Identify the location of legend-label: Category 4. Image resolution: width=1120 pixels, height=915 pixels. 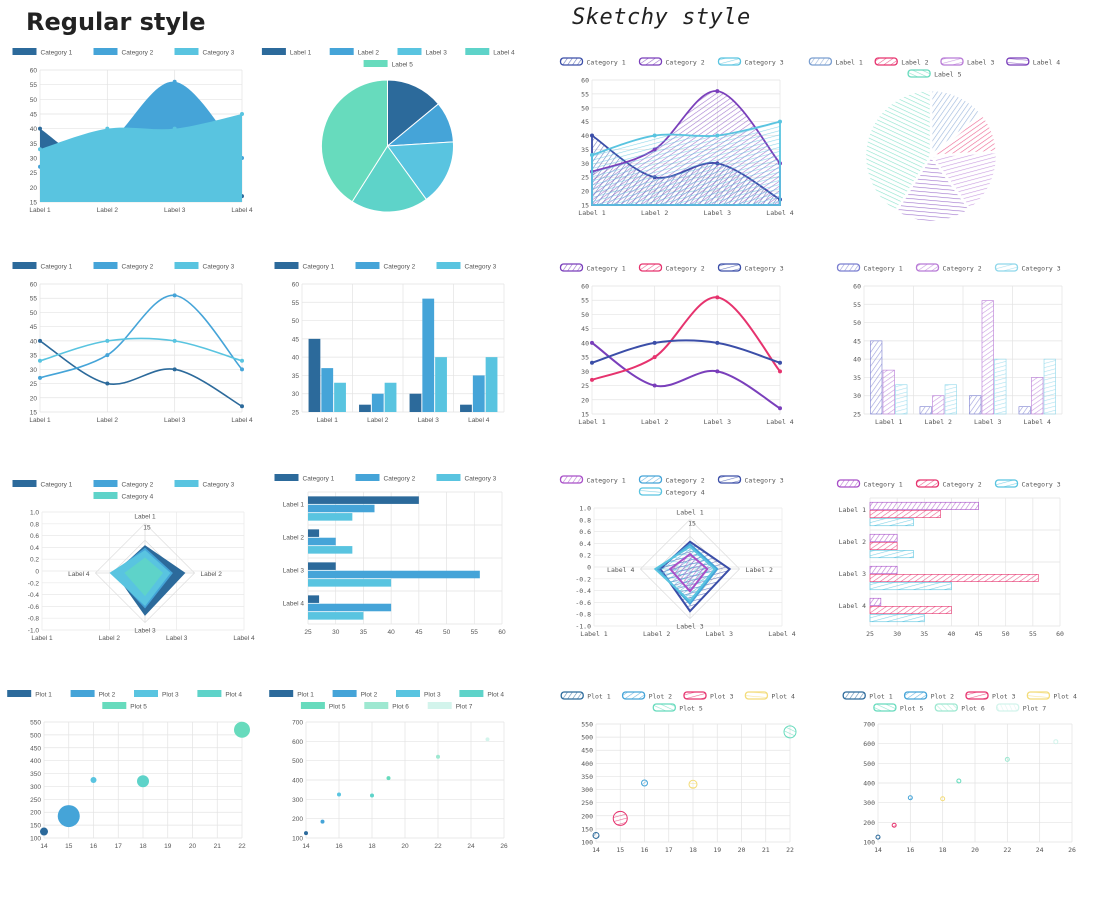
(138, 497).